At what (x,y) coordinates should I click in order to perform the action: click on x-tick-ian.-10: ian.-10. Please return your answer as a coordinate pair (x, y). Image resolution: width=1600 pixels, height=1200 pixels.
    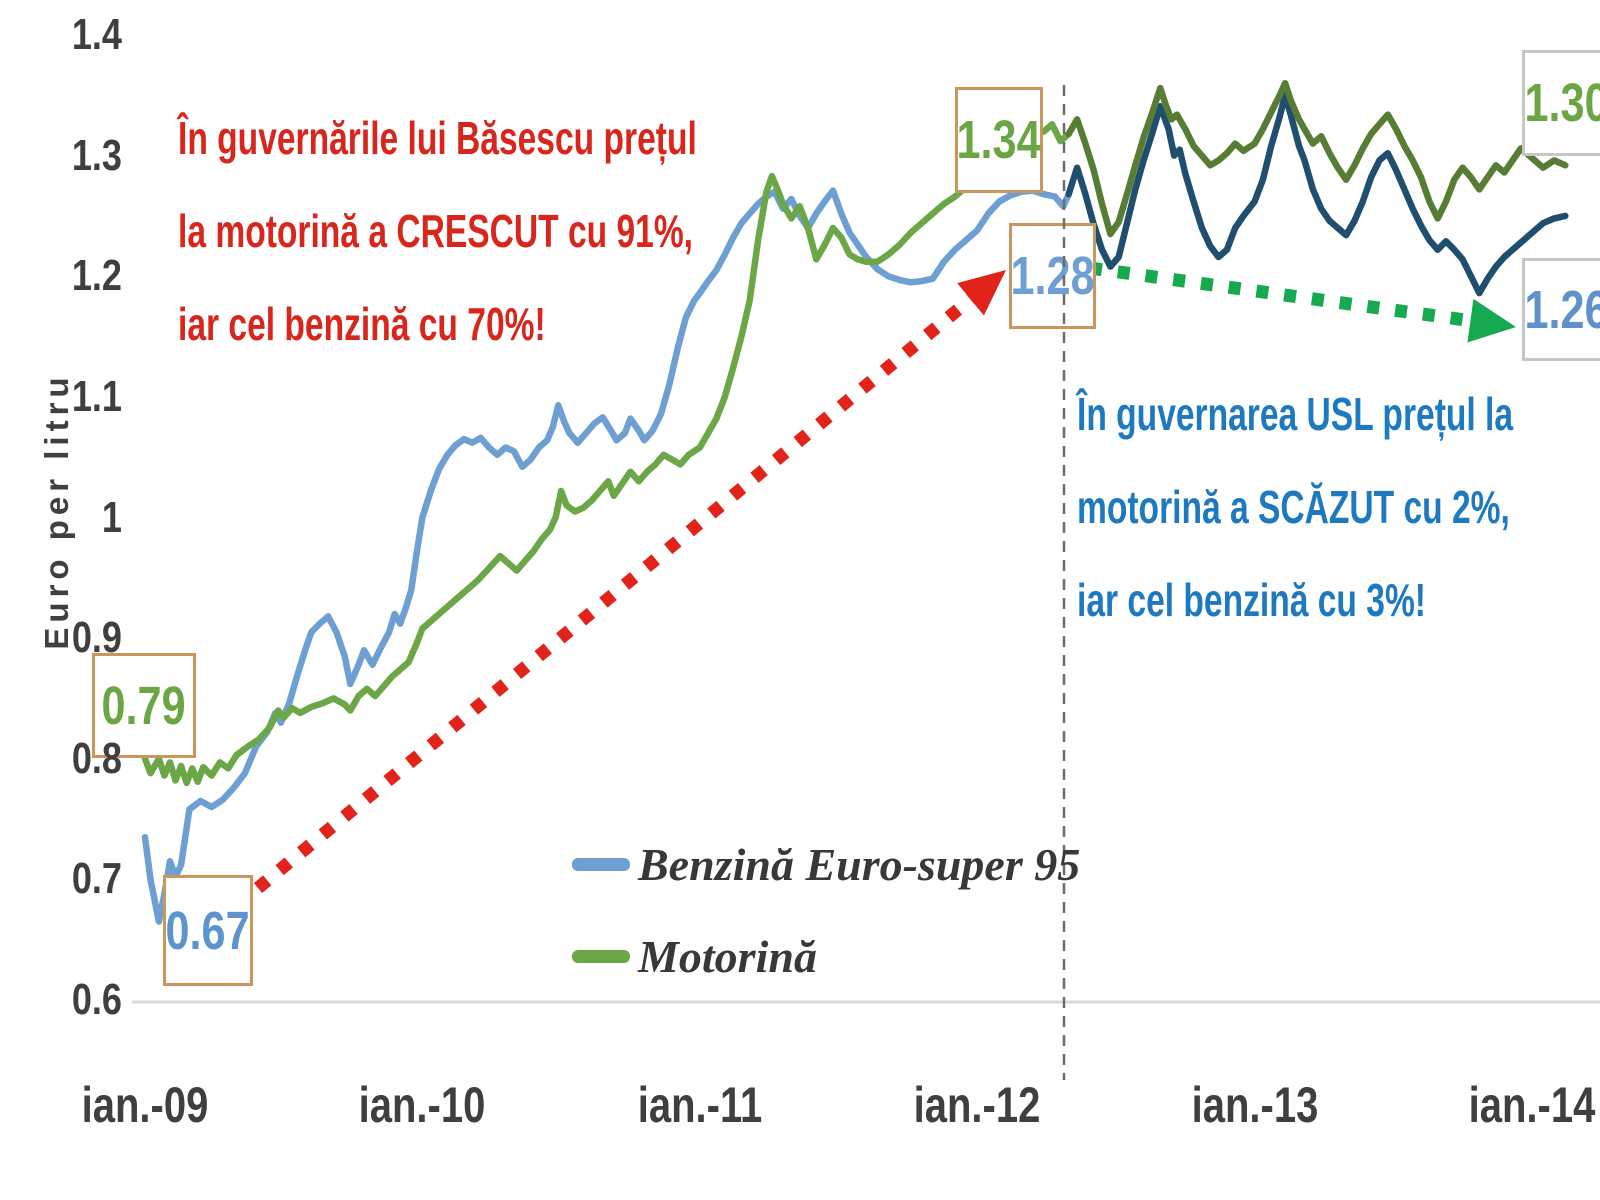
    Looking at the image, I should click on (422, 1105).